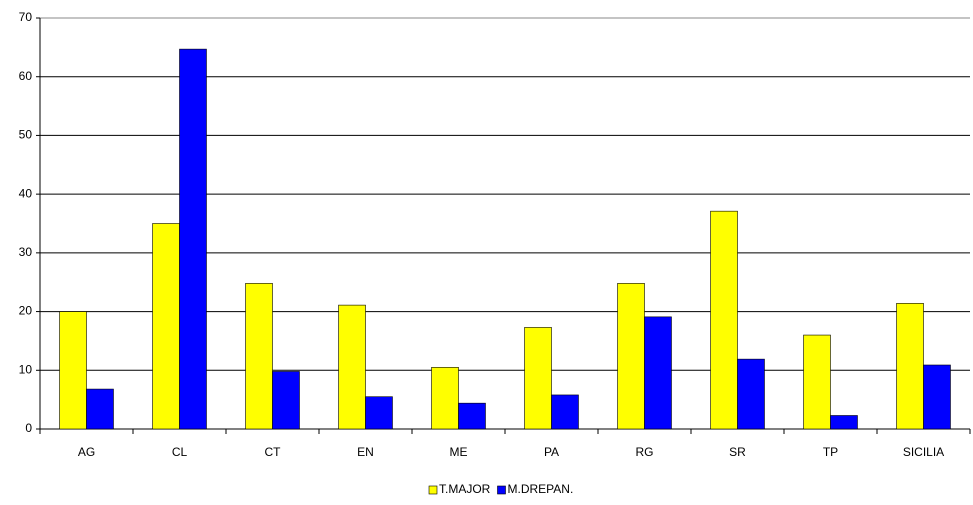  What do you see at coordinates (923, 452) in the screenshot?
I see `x-tick-label: SICILIA` at bounding box center [923, 452].